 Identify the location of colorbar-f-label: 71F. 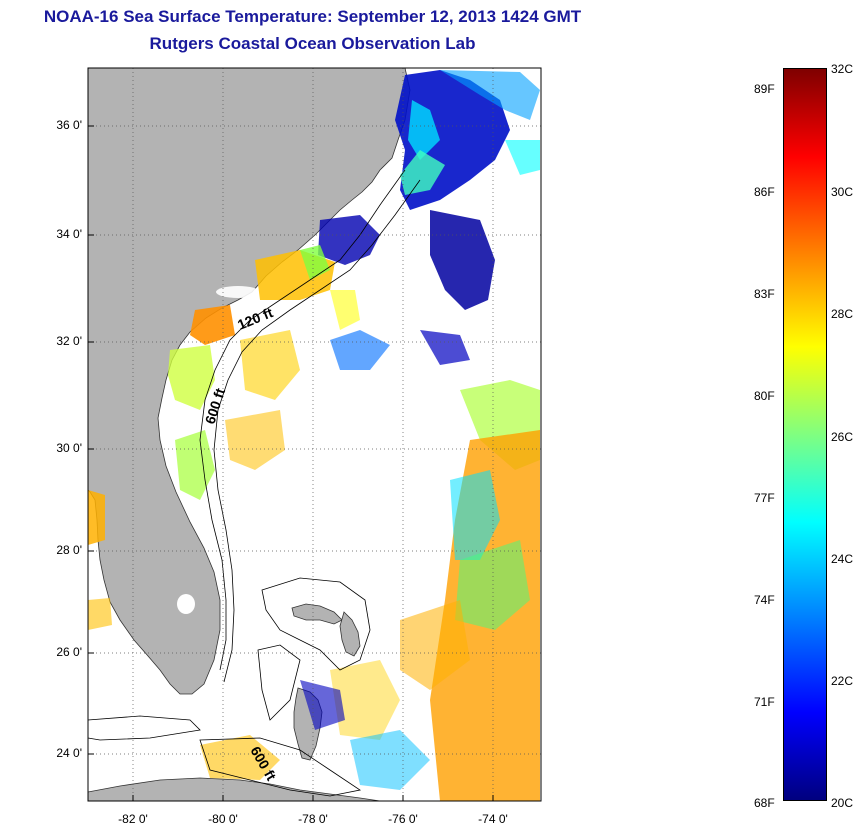
(764, 702).